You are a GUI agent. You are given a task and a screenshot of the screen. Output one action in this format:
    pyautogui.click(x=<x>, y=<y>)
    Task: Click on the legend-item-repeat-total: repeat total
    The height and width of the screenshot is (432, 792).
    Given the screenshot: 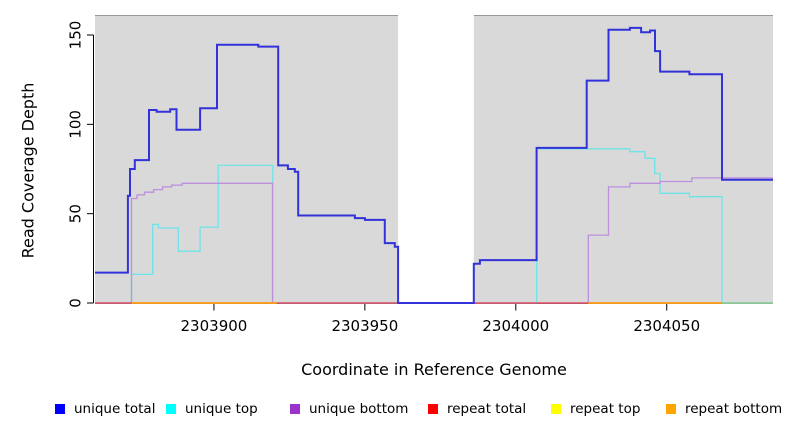 What is the action you would take?
    pyautogui.click(x=477, y=409)
    